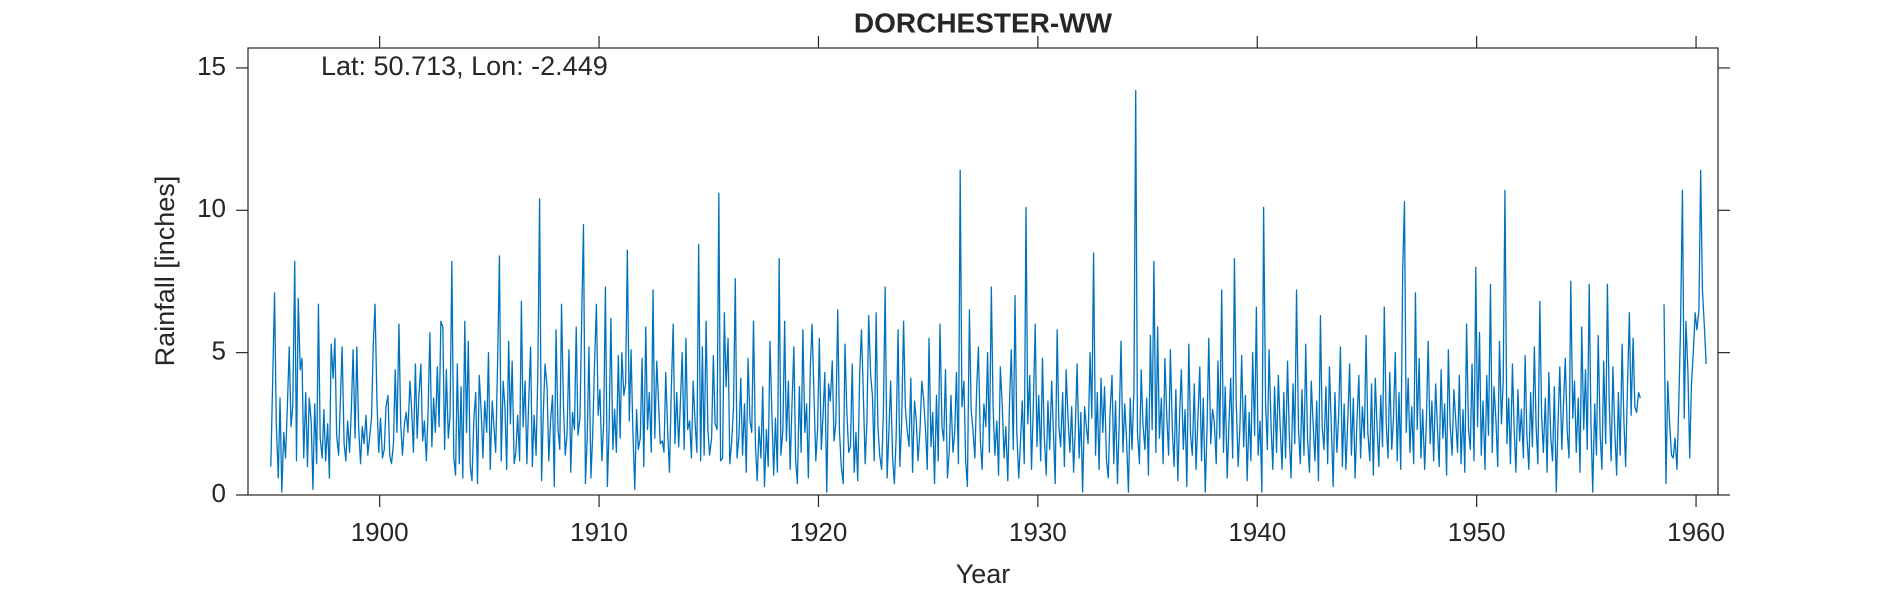  I want to click on y-axis-label: Rainfall [inches], so click(165, 271).